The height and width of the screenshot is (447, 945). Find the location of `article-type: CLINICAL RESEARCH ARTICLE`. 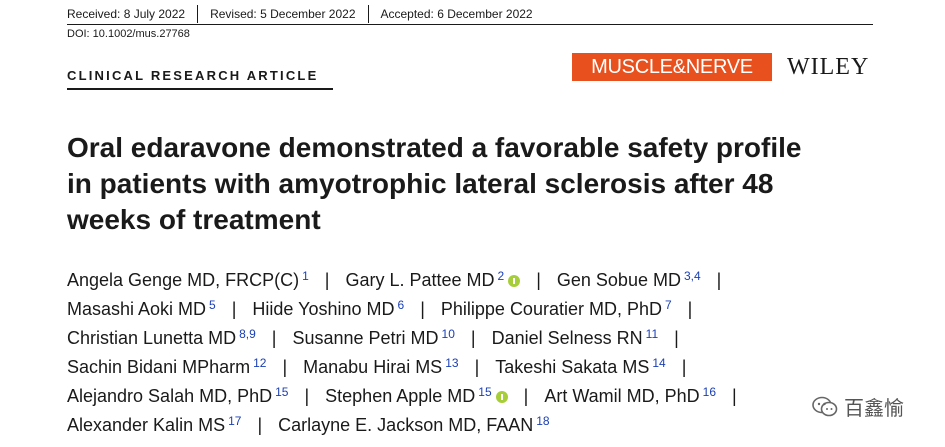

article-type: CLINICAL RESEARCH ARTICLE is located at coordinates (193, 75).